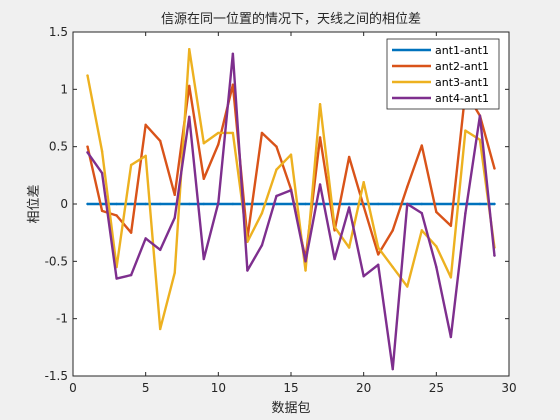  What do you see at coordinates (363, 388) in the screenshot?
I see `x-tick-label: 20` at bounding box center [363, 388].